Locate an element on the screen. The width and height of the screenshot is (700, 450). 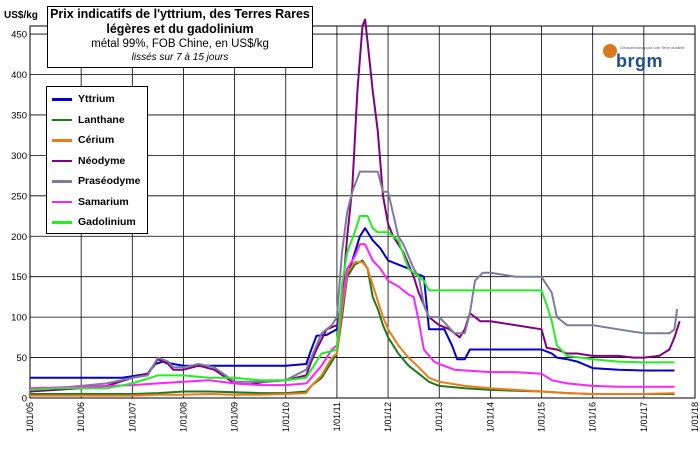
y-tick-label: 300 is located at coordinates (19, 156).